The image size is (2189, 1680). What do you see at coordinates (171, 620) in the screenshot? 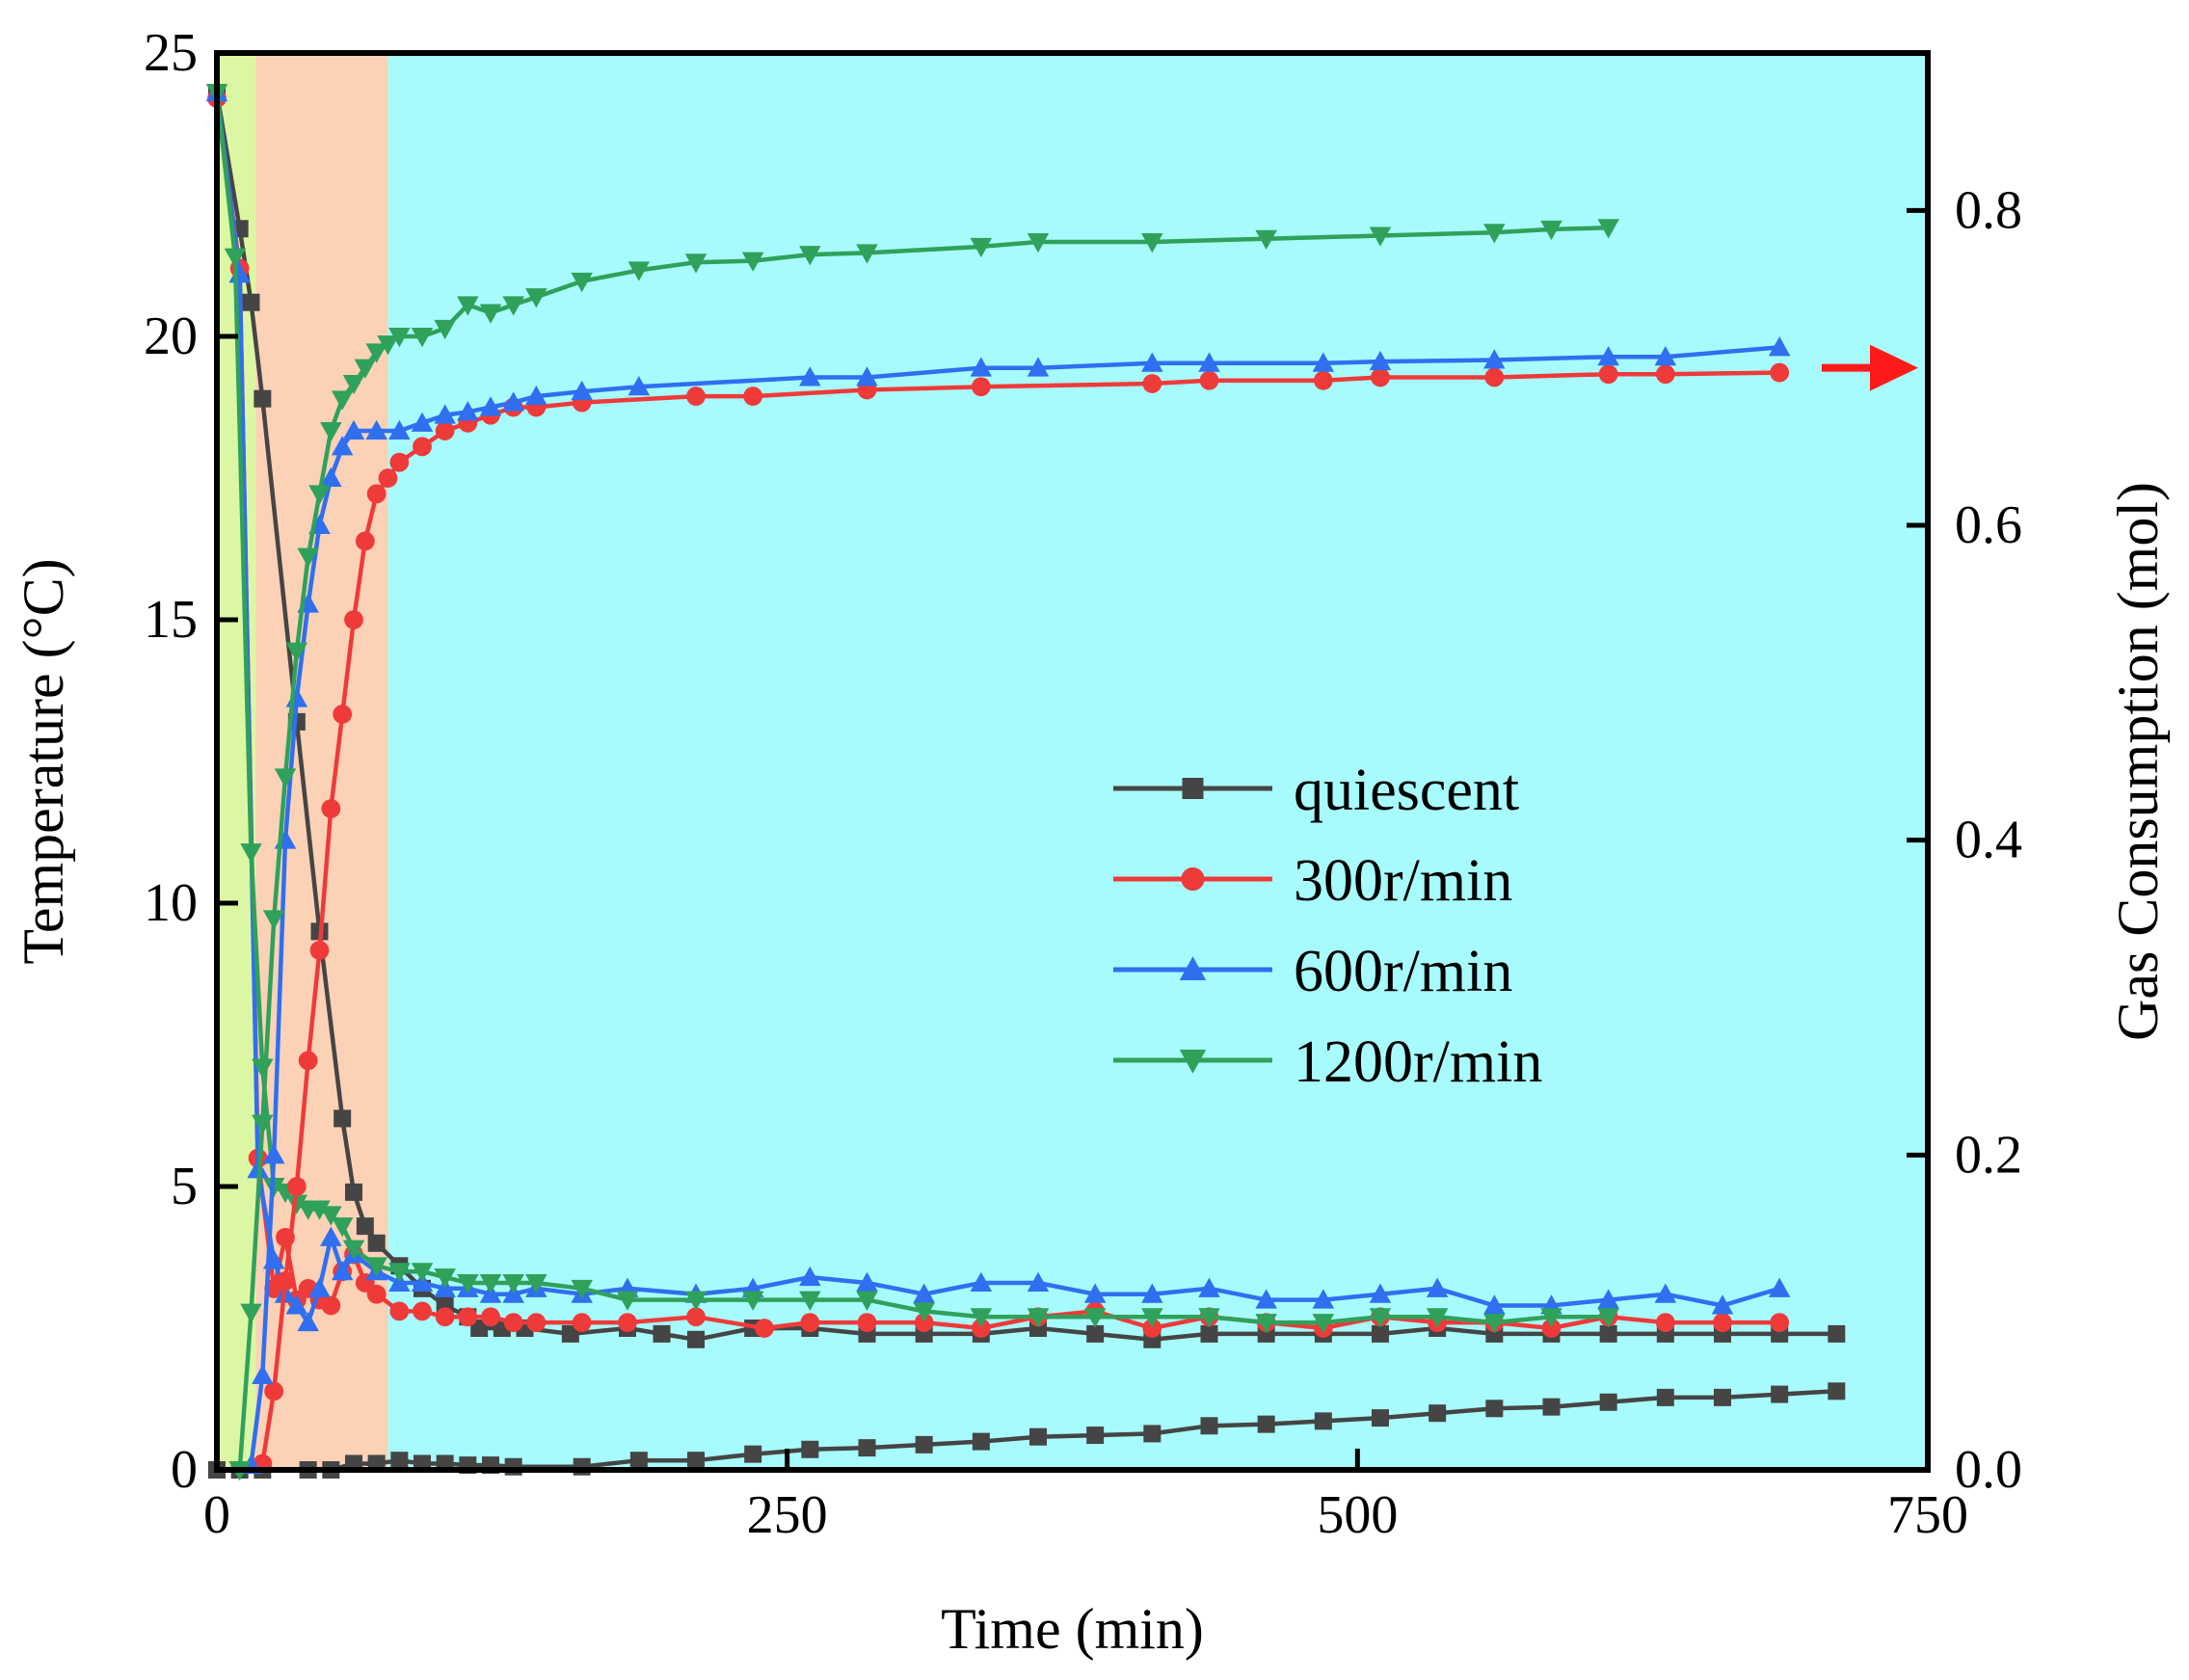
I see `y-left-tick-label: 15` at bounding box center [171, 620].